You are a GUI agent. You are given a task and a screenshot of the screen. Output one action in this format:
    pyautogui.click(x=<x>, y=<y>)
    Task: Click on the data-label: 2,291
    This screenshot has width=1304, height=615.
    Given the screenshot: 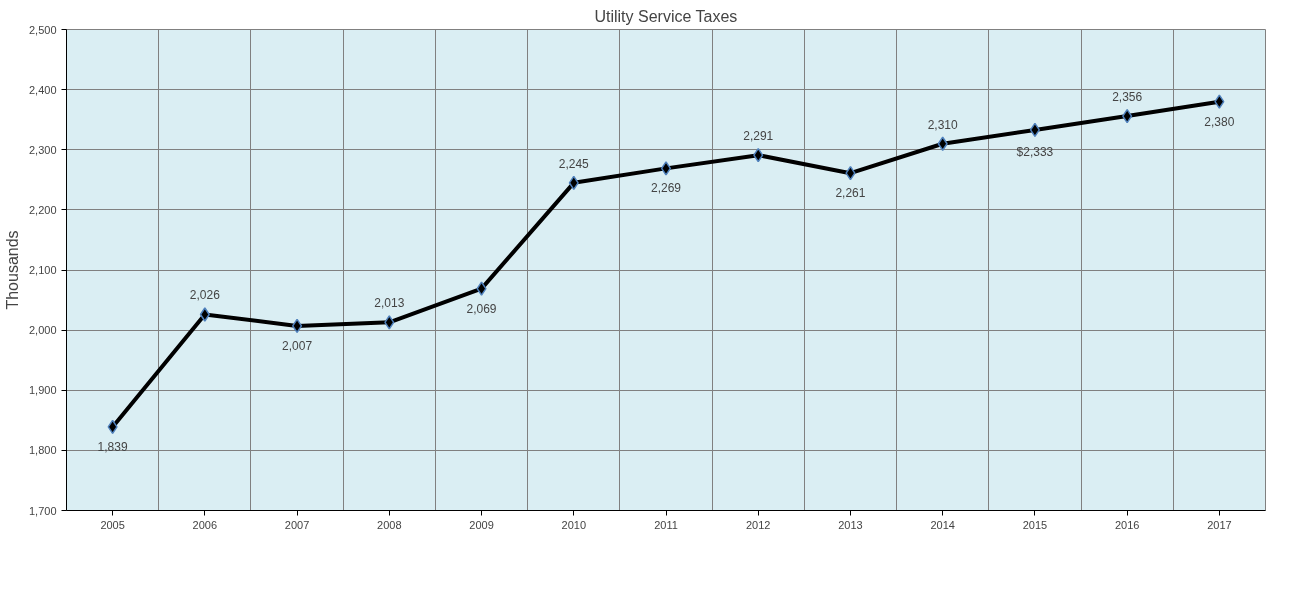 What is the action you would take?
    pyautogui.click(x=758, y=136)
    